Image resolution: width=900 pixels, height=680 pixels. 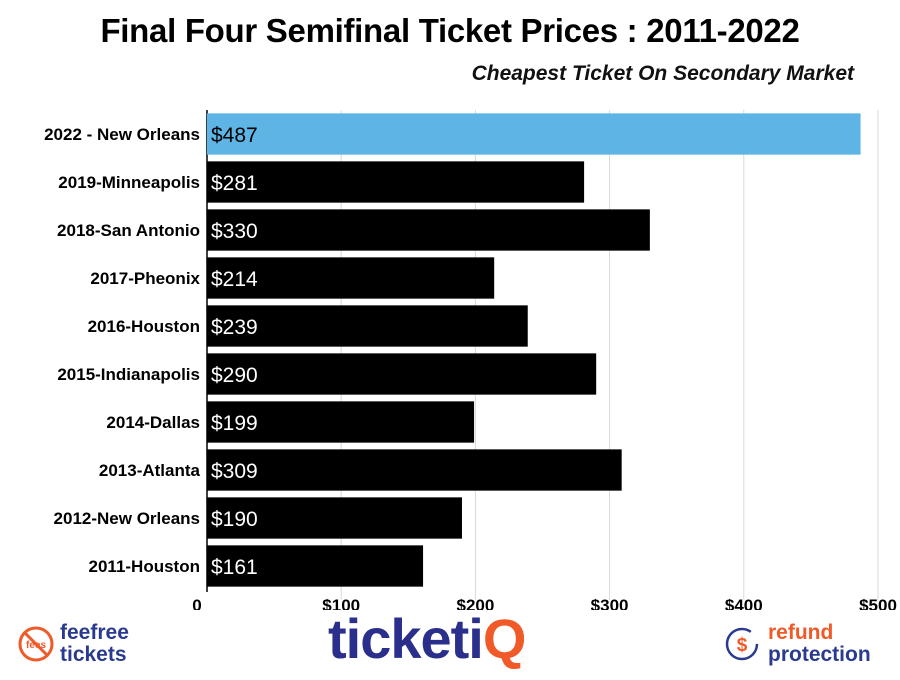 What do you see at coordinates (234, 231) in the screenshot?
I see `data-label: $330` at bounding box center [234, 231].